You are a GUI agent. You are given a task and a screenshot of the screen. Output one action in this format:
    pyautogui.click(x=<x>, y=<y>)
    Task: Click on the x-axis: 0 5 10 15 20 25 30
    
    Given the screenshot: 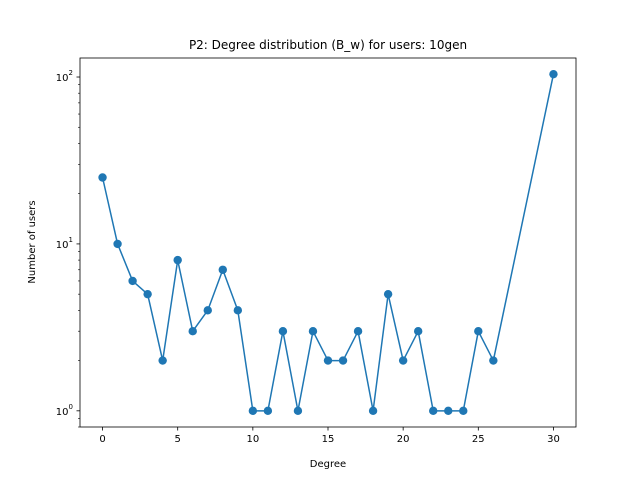 What is the action you would take?
    pyautogui.click(x=329, y=436)
    